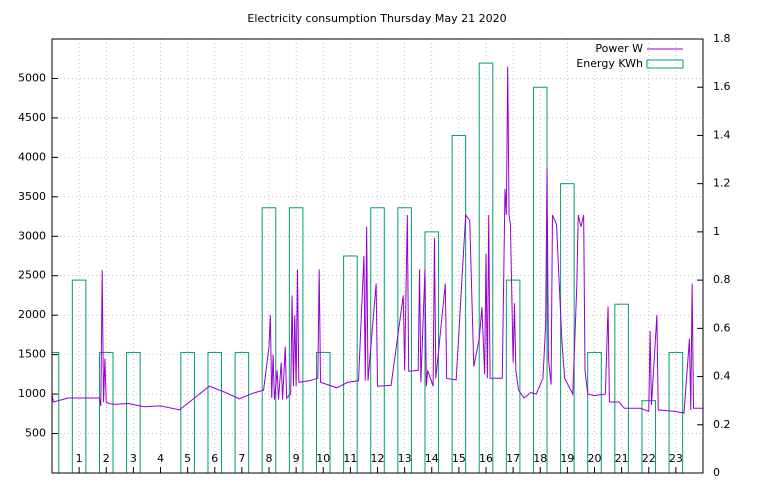 This screenshot has height=500, width=768. What do you see at coordinates (486, 458) in the screenshot?
I see `x-tick-label: 16` at bounding box center [486, 458].